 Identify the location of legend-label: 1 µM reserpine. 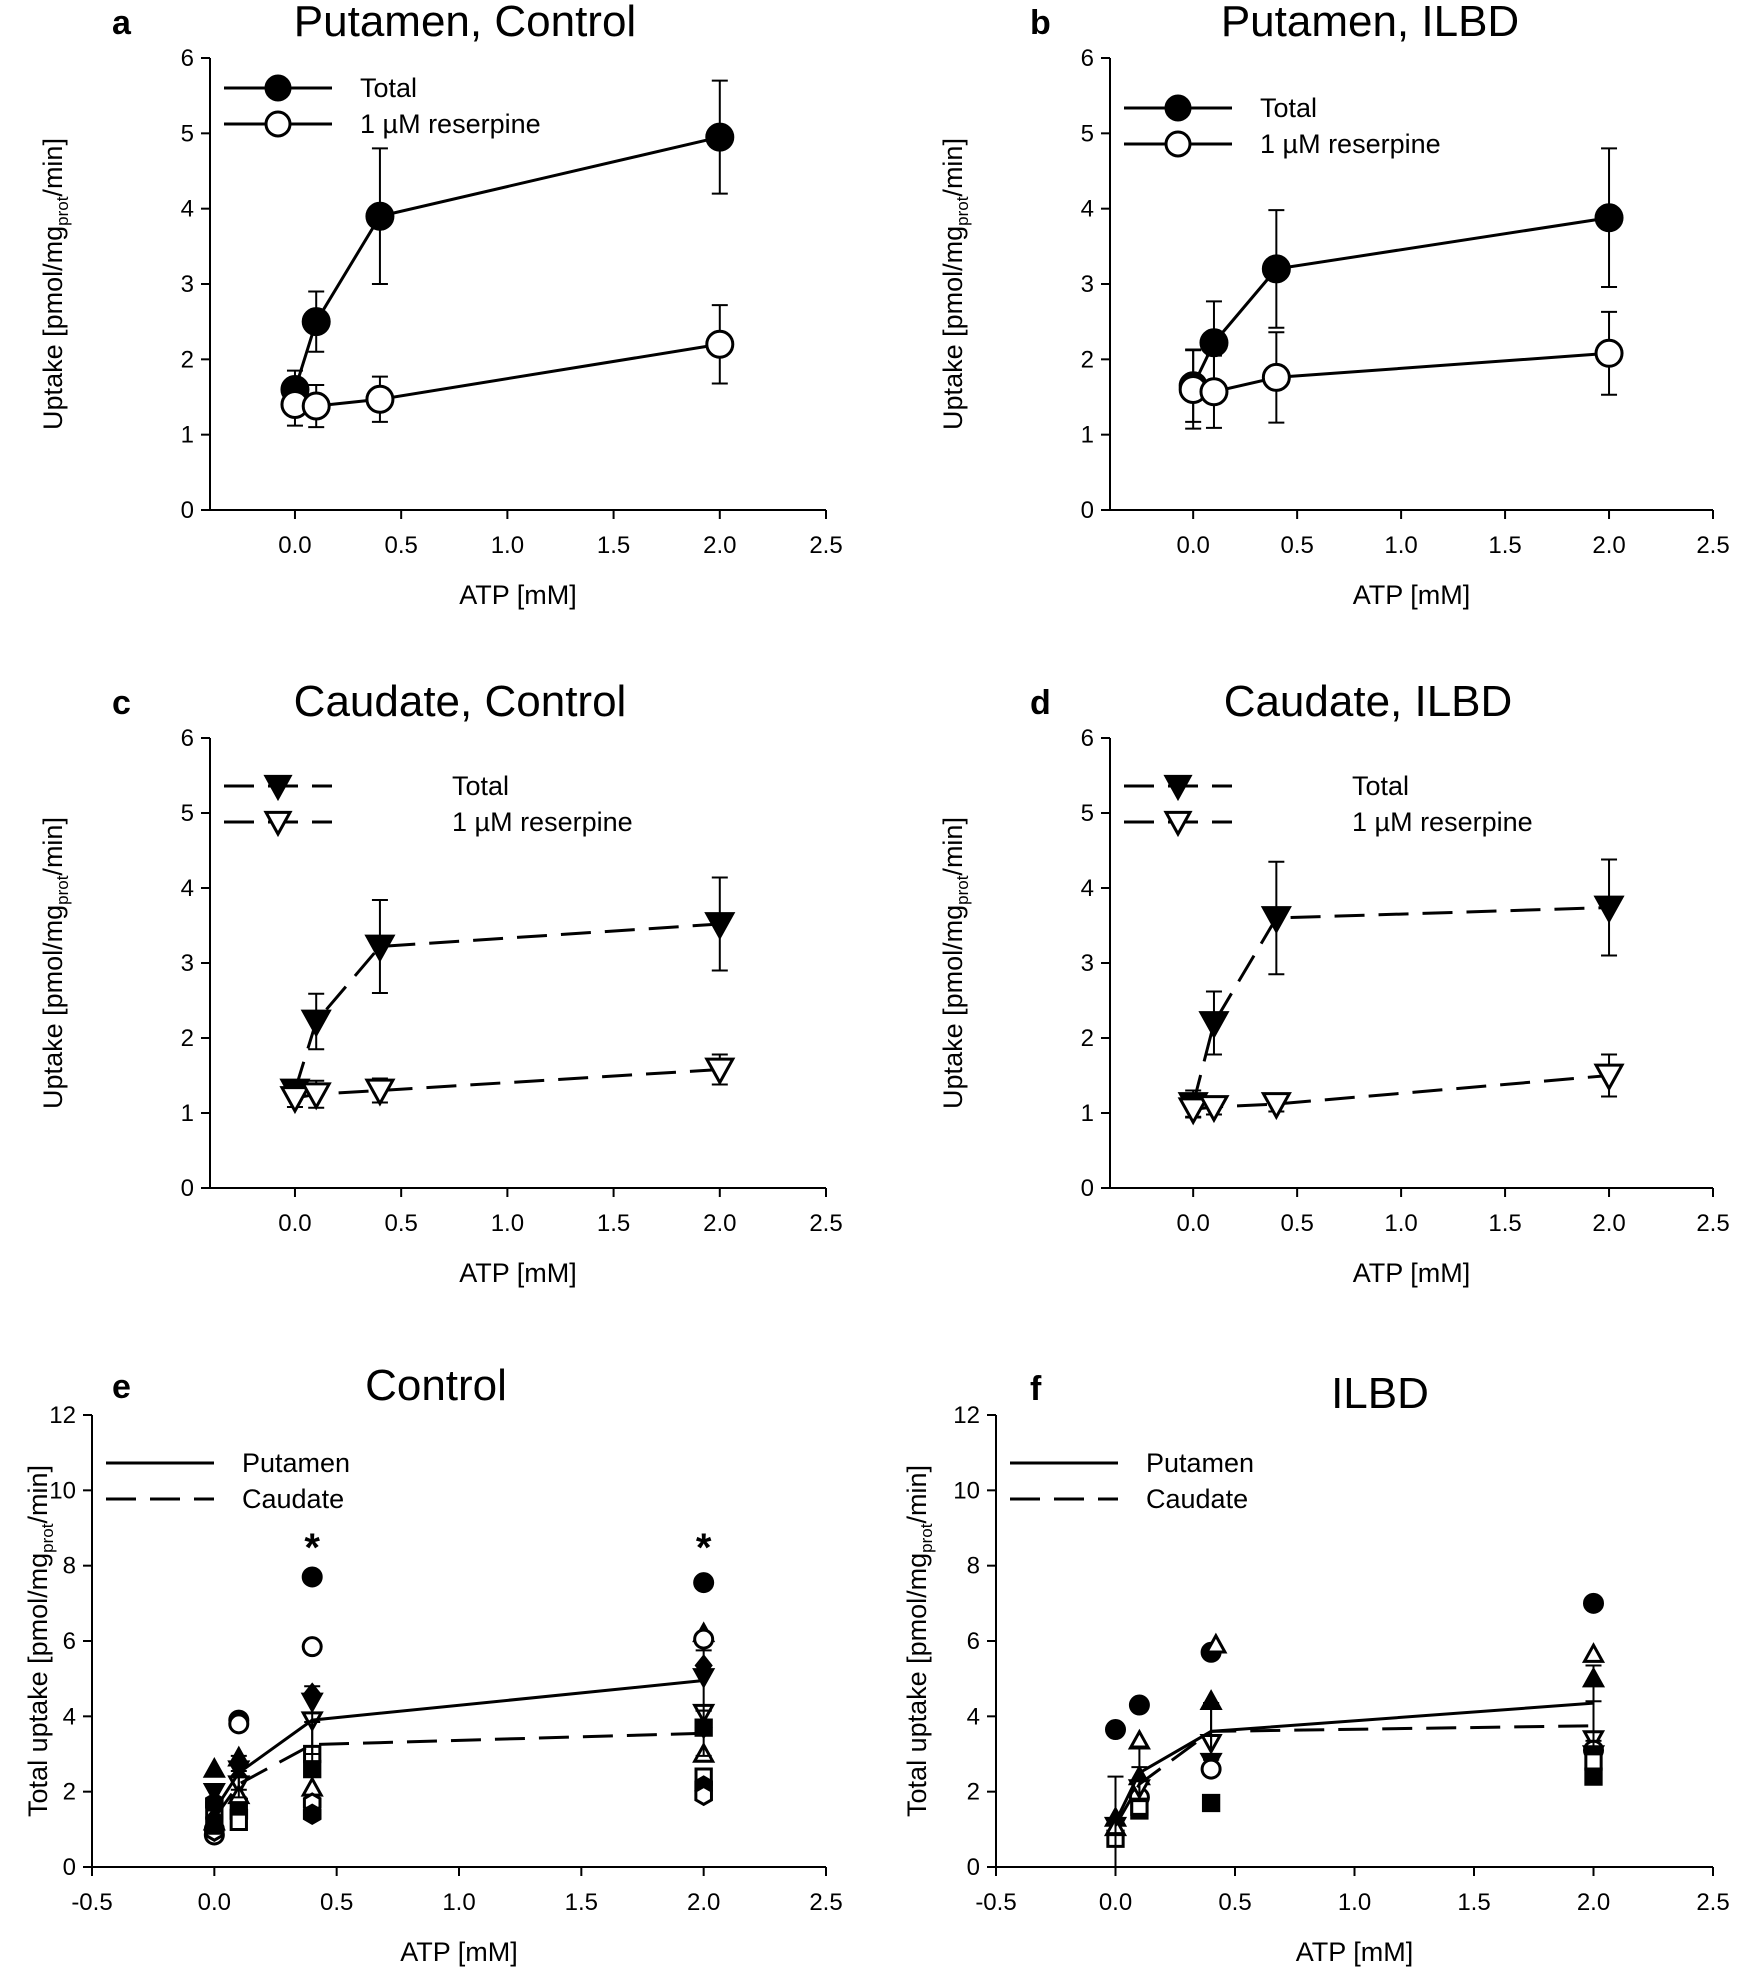
(450, 124).